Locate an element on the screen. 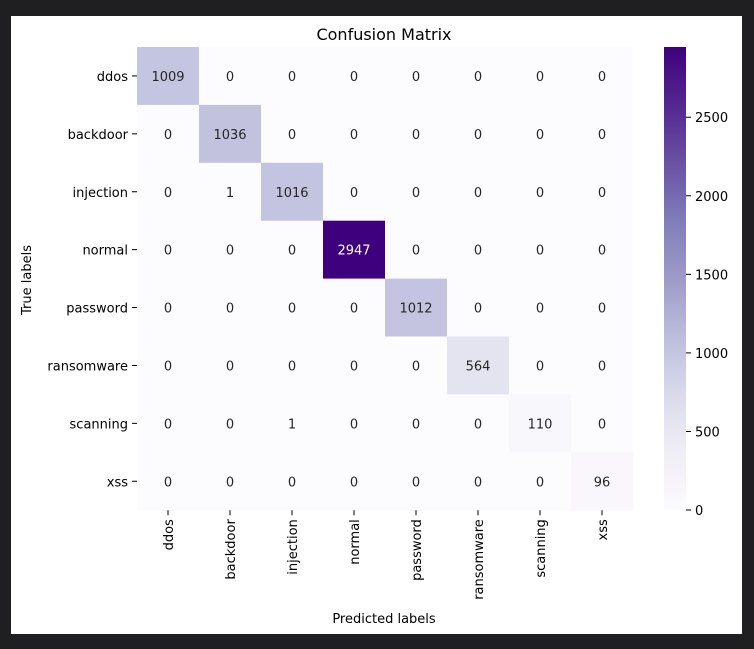 The height and width of the screenshot is (649, 754). x-tick-label: scanning is located at coordinates (541, 548).